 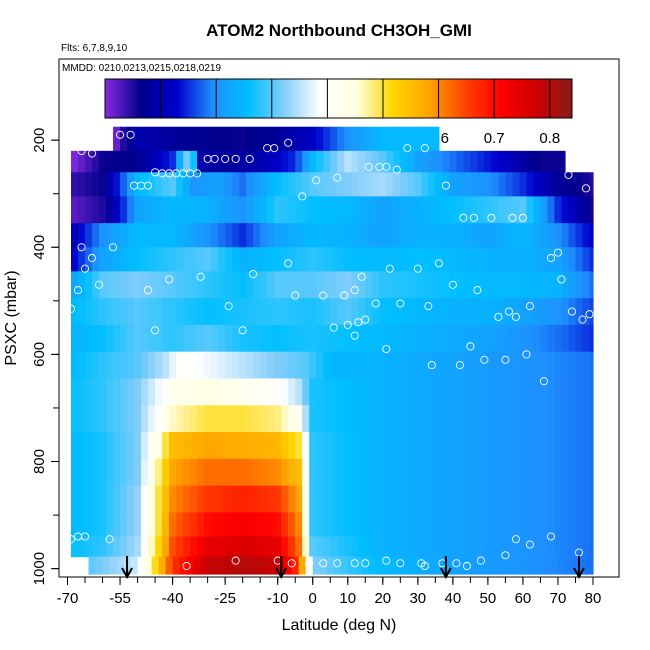 I want to click on x-axis: -70 -55 -40 -25 -10 0 10 20 30 40 50 60 70 80, so click(x=335, y=591).